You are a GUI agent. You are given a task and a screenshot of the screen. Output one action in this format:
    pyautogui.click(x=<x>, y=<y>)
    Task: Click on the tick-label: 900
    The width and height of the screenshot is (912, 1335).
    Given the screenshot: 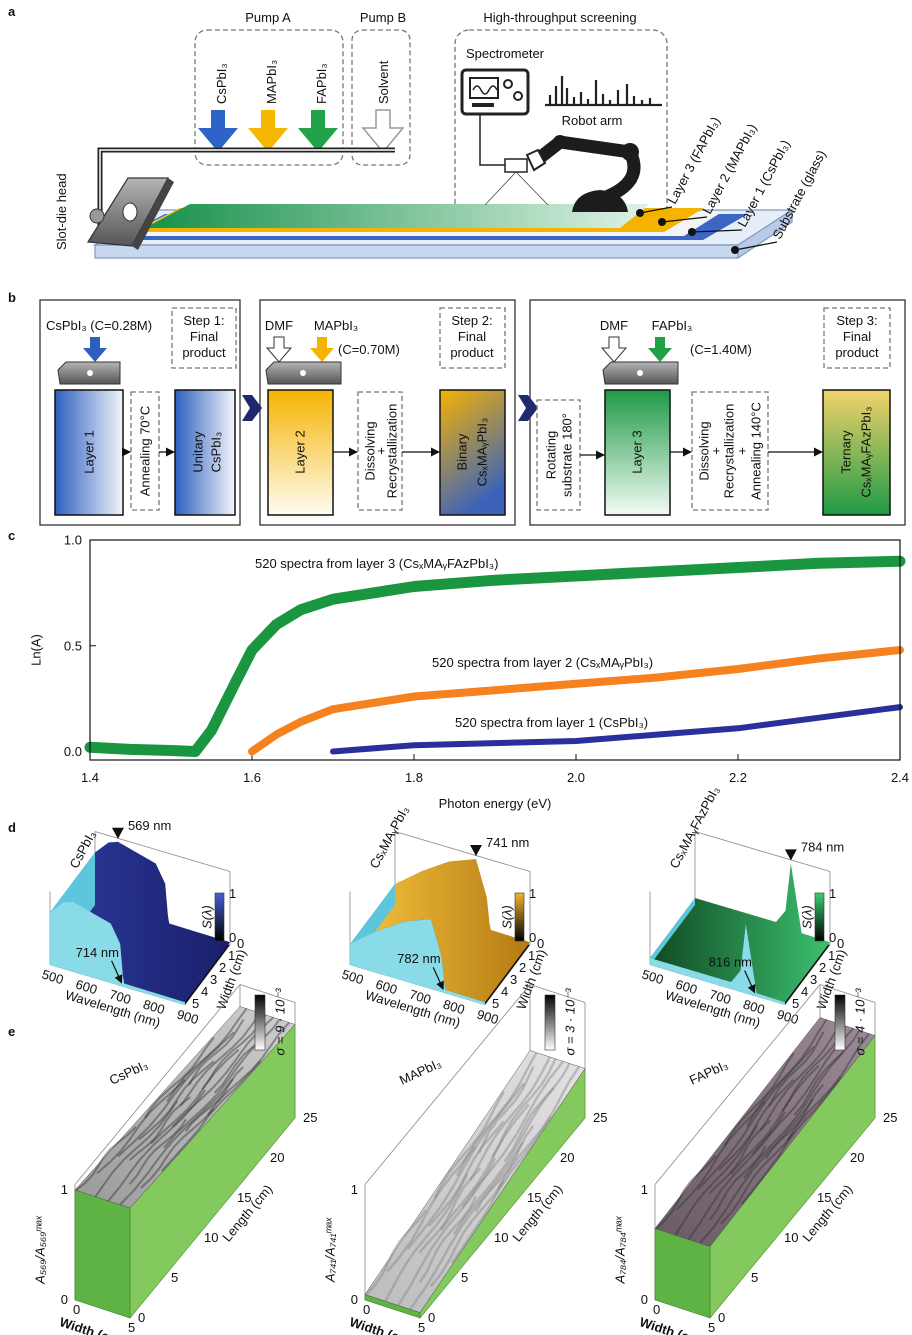 What is the action you would take?
    pyautogui.click(x=187, y=1017)
    